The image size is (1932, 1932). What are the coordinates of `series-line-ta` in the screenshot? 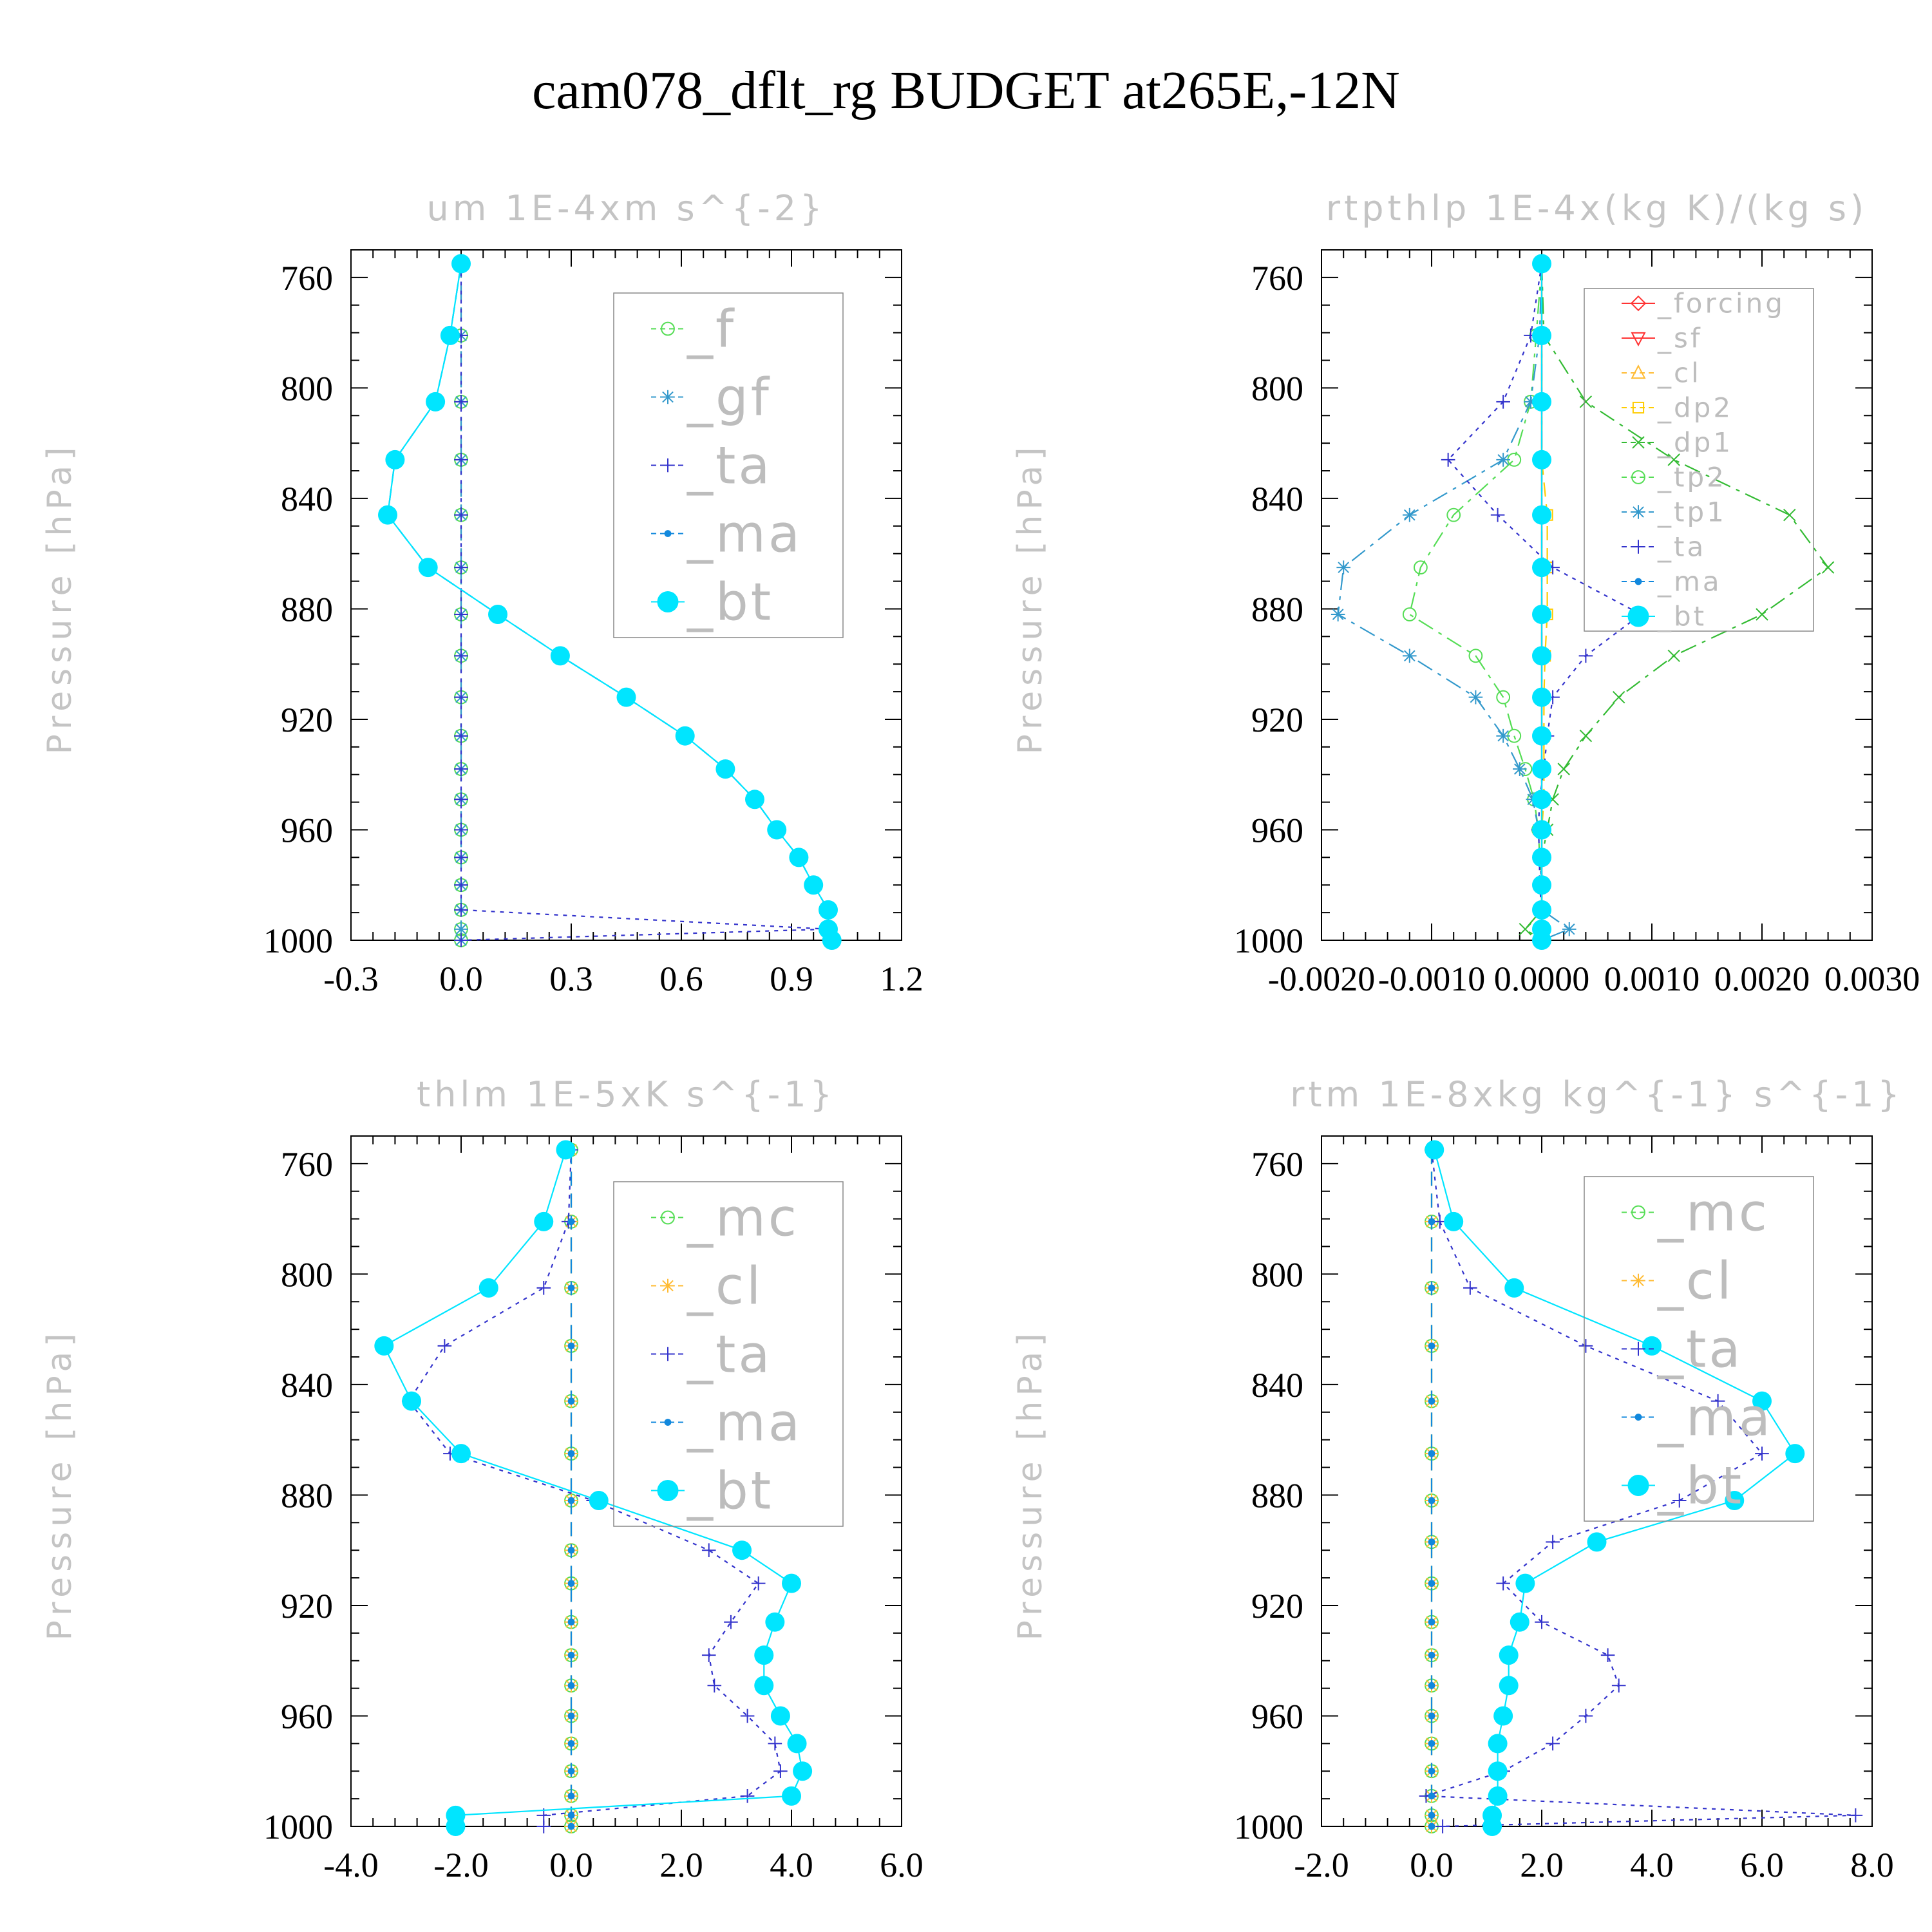 It's located at (595, 1488).